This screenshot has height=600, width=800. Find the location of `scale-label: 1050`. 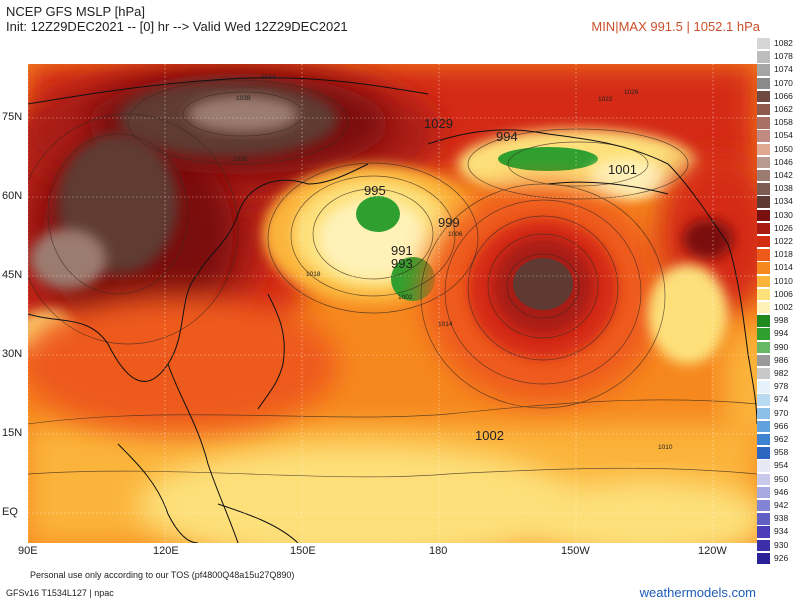

scale-label: 1050 is located at coordinates (783, 148).